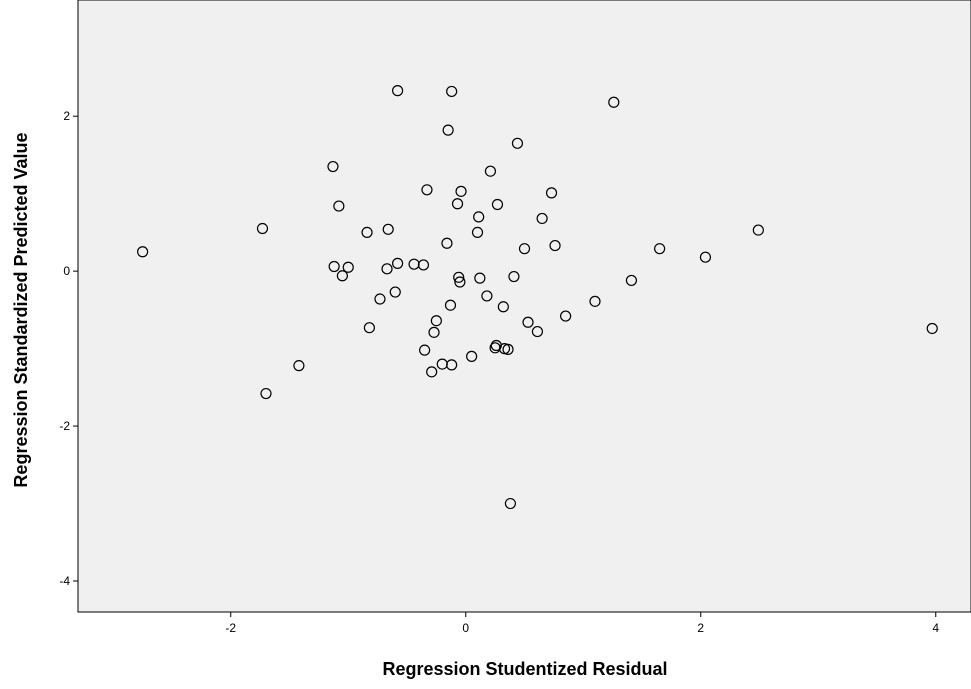 This screenshot has width=971, height=689. What do you see at coordinates (465, 628) in the screenshot?
I see `x-tick-label: 0` at bounding box center [465, 628].